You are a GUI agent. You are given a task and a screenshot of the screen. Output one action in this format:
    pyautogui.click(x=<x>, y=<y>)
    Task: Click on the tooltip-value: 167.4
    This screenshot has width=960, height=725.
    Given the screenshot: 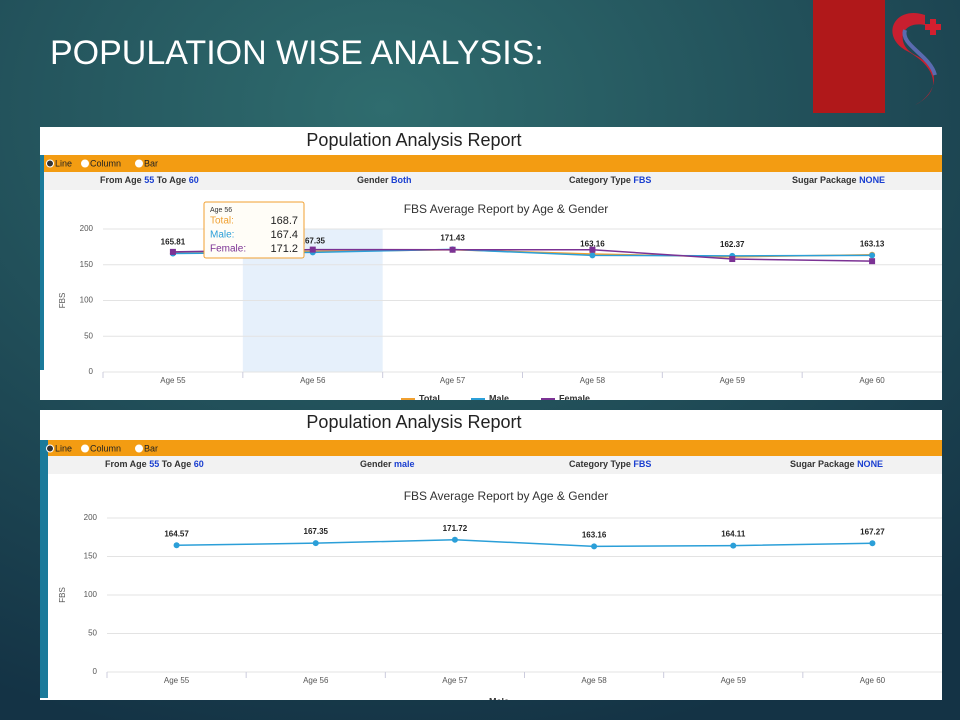 What is the action you would take?
    pyautogui.click(x=284, y=235)
    